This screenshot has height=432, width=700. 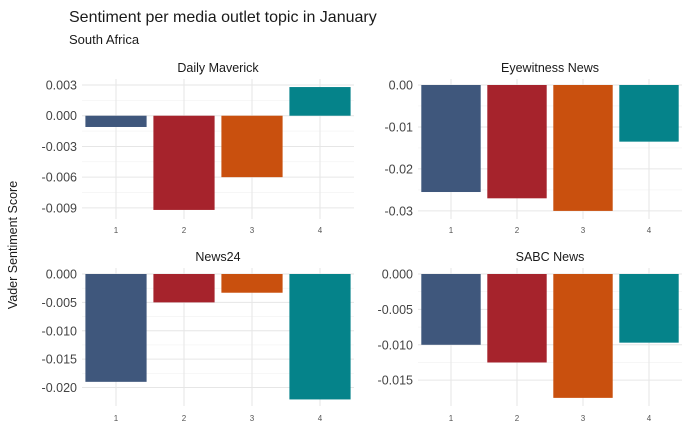 What do you see at coordinates (59, 388) in the screenshot?
I see `y-tick-label: -0.020` at bounding box center [59, 388].